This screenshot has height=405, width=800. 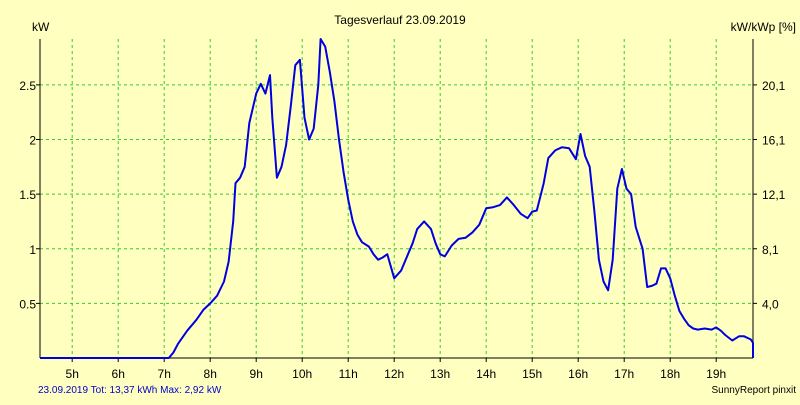 I want to click on y-tick-label-right: 20,1, so click(x=774, y=86).